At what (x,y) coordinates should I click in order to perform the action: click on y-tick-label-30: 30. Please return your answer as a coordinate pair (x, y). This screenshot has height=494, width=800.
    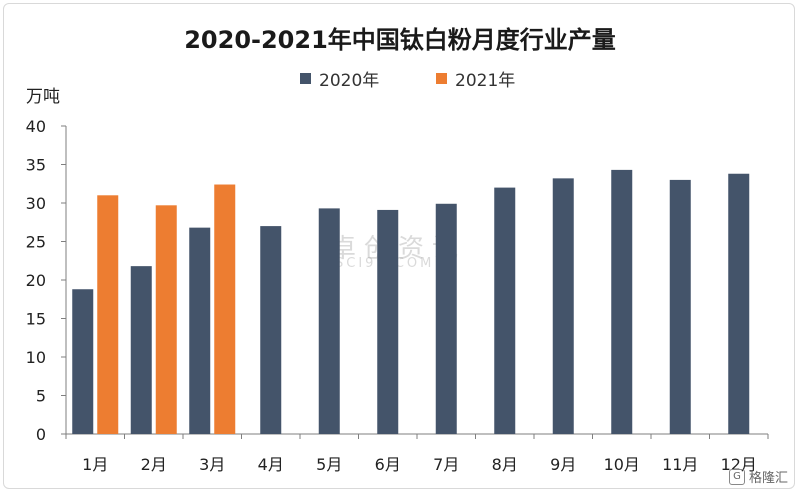
    Looking at the image, I should click on (36, 203).